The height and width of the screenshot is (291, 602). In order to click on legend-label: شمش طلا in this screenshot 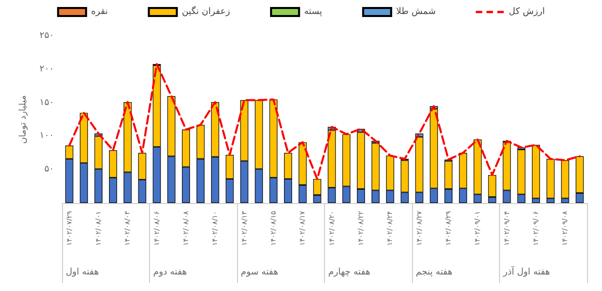, I will do `click(416, 12)`.